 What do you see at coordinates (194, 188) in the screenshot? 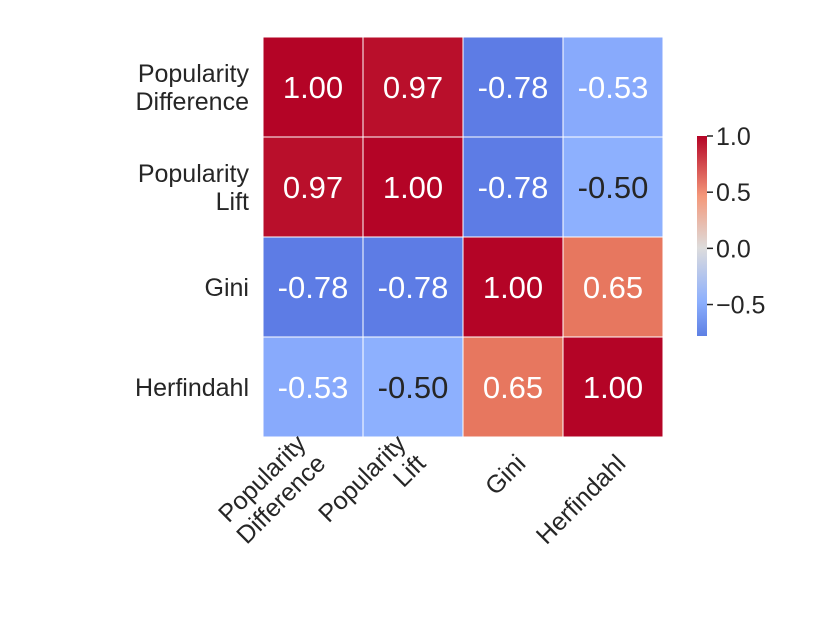
I see `y-tick-label: Popularity Lift` at bounding box center [194, 188].